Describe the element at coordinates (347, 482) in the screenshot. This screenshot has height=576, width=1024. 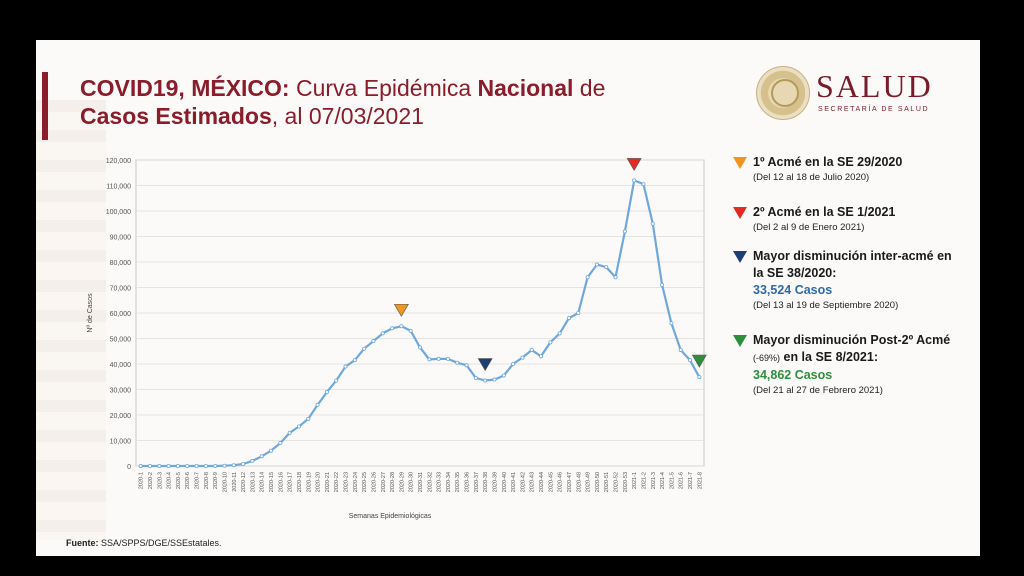
I see `x-tick-label: 2020-23` at that location.